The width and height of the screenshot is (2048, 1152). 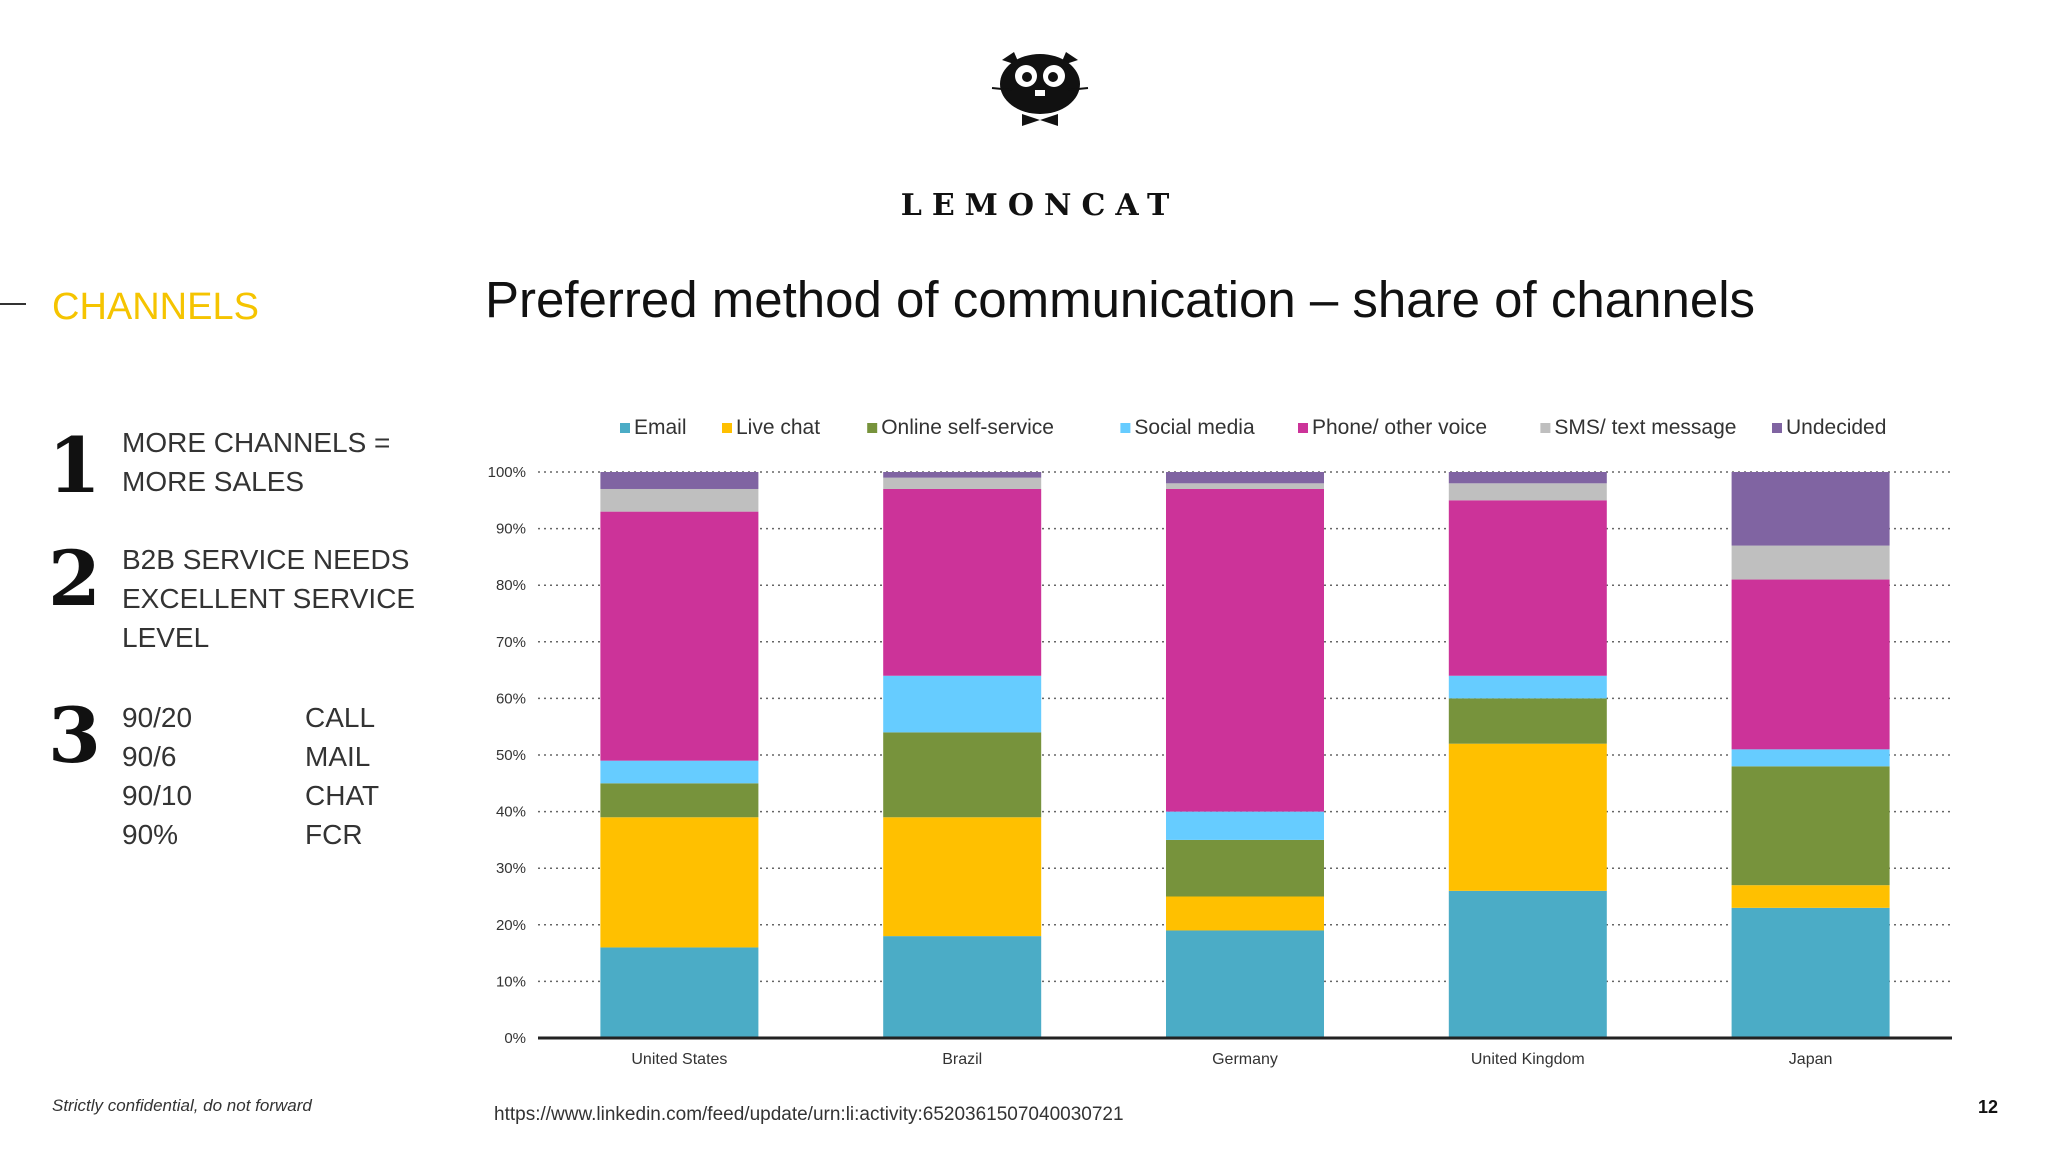 What do you see at coordinates (256, 442) in the screenshot?
I see `point-1-line: MORE CHANNELS =` at bounding box center [256, 442].